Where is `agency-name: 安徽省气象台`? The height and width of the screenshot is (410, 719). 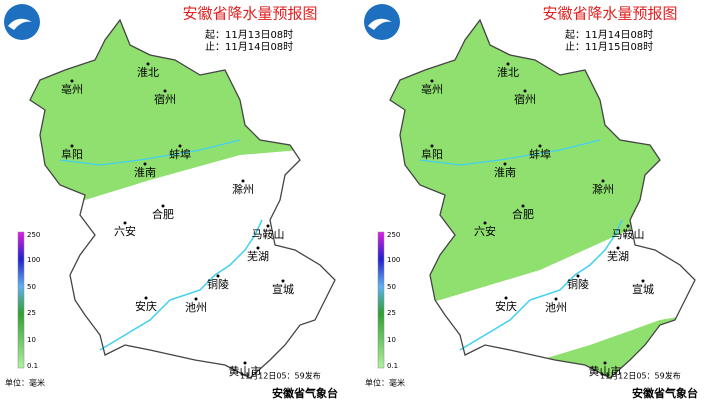
agency-name: 安徽省气象台 is located at coordinates (305, 393).